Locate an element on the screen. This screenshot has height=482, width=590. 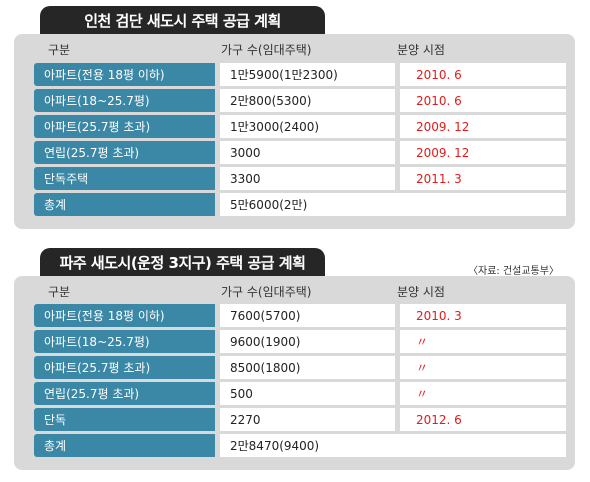
household-count: 8500(1800) is located at coordinates (307, 367).